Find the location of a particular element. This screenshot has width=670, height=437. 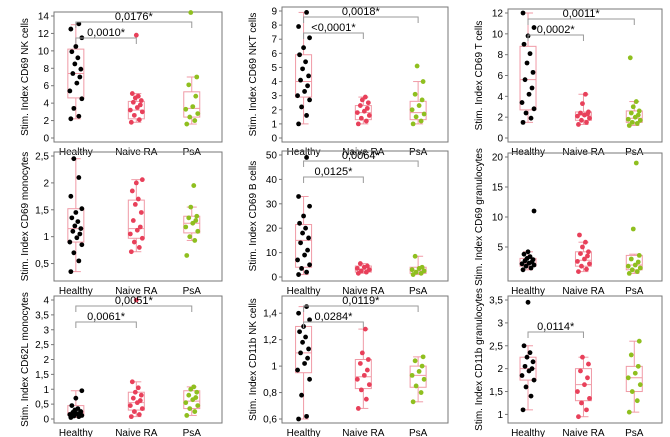

p-value-label: 0,0011* is located at coordinates (582, 14).